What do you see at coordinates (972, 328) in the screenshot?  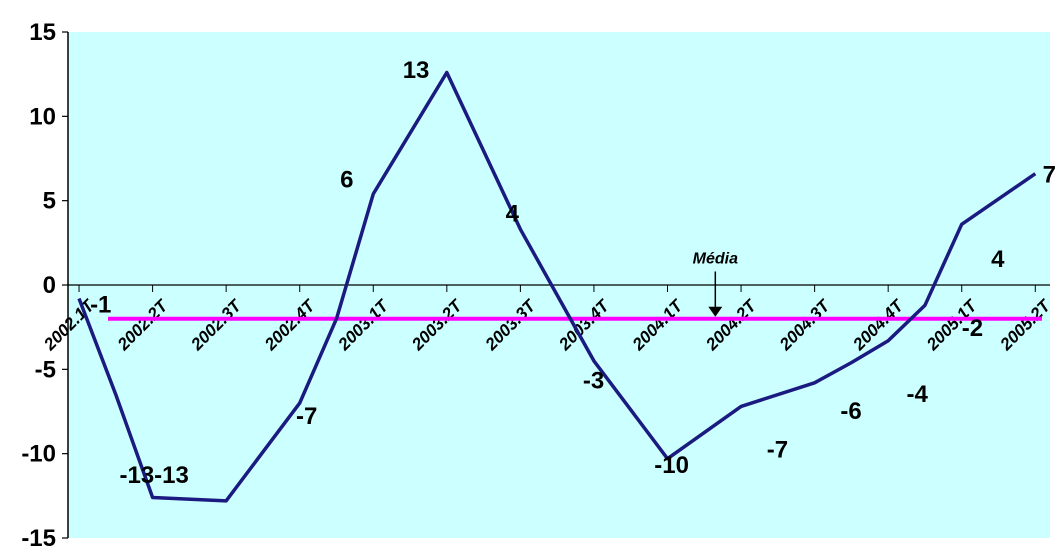 I see `data-label: -2` at bounding box center [972, 328].